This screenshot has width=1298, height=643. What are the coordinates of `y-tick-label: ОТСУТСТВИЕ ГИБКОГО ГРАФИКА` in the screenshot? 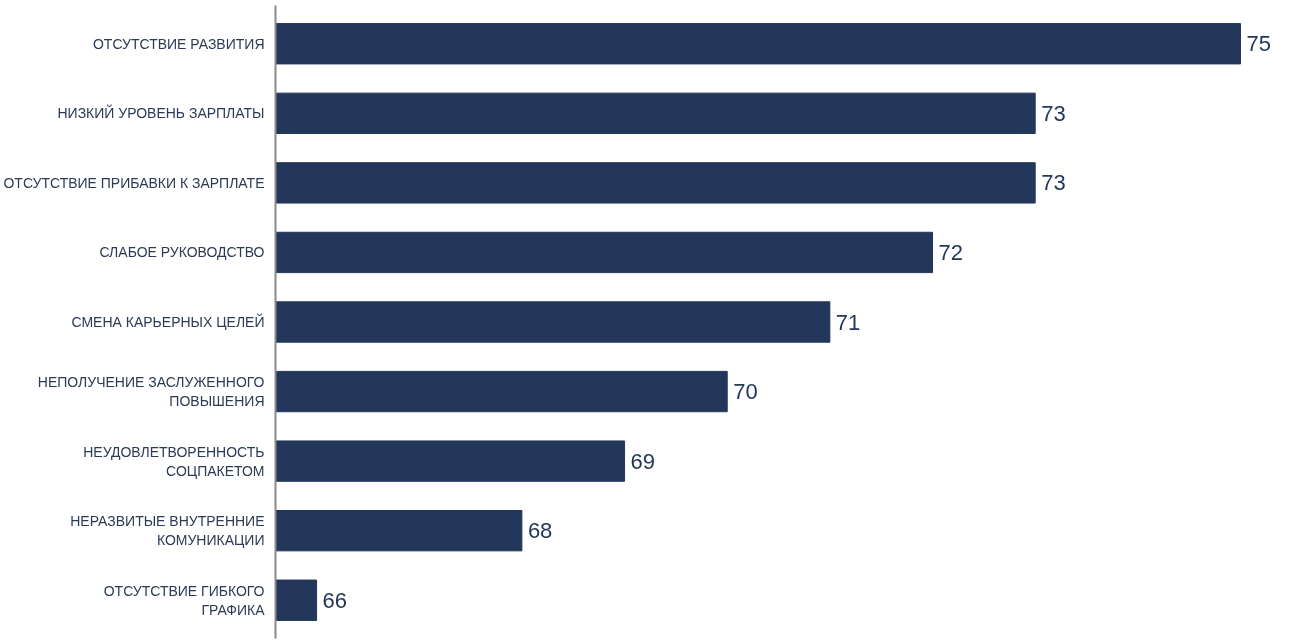 It's located at (184, 600).